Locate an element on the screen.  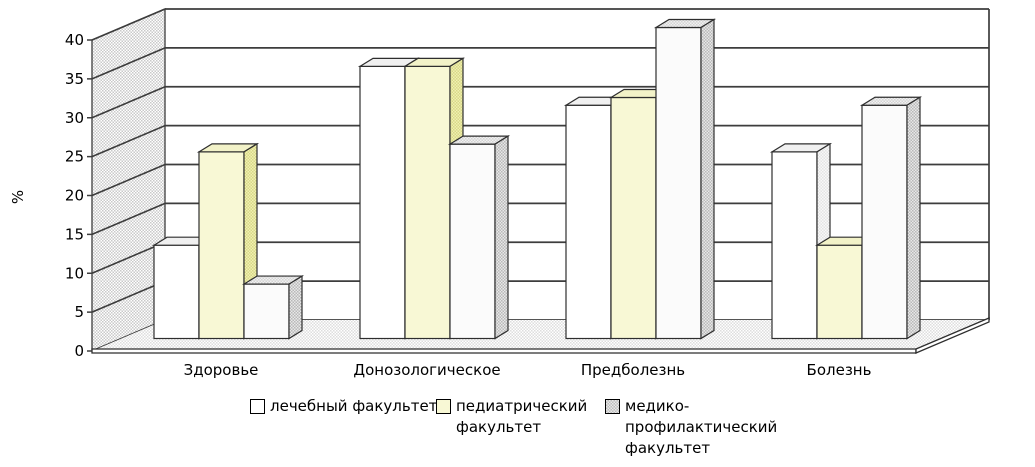
floor-front-edge is located at coordinates (504, 351).